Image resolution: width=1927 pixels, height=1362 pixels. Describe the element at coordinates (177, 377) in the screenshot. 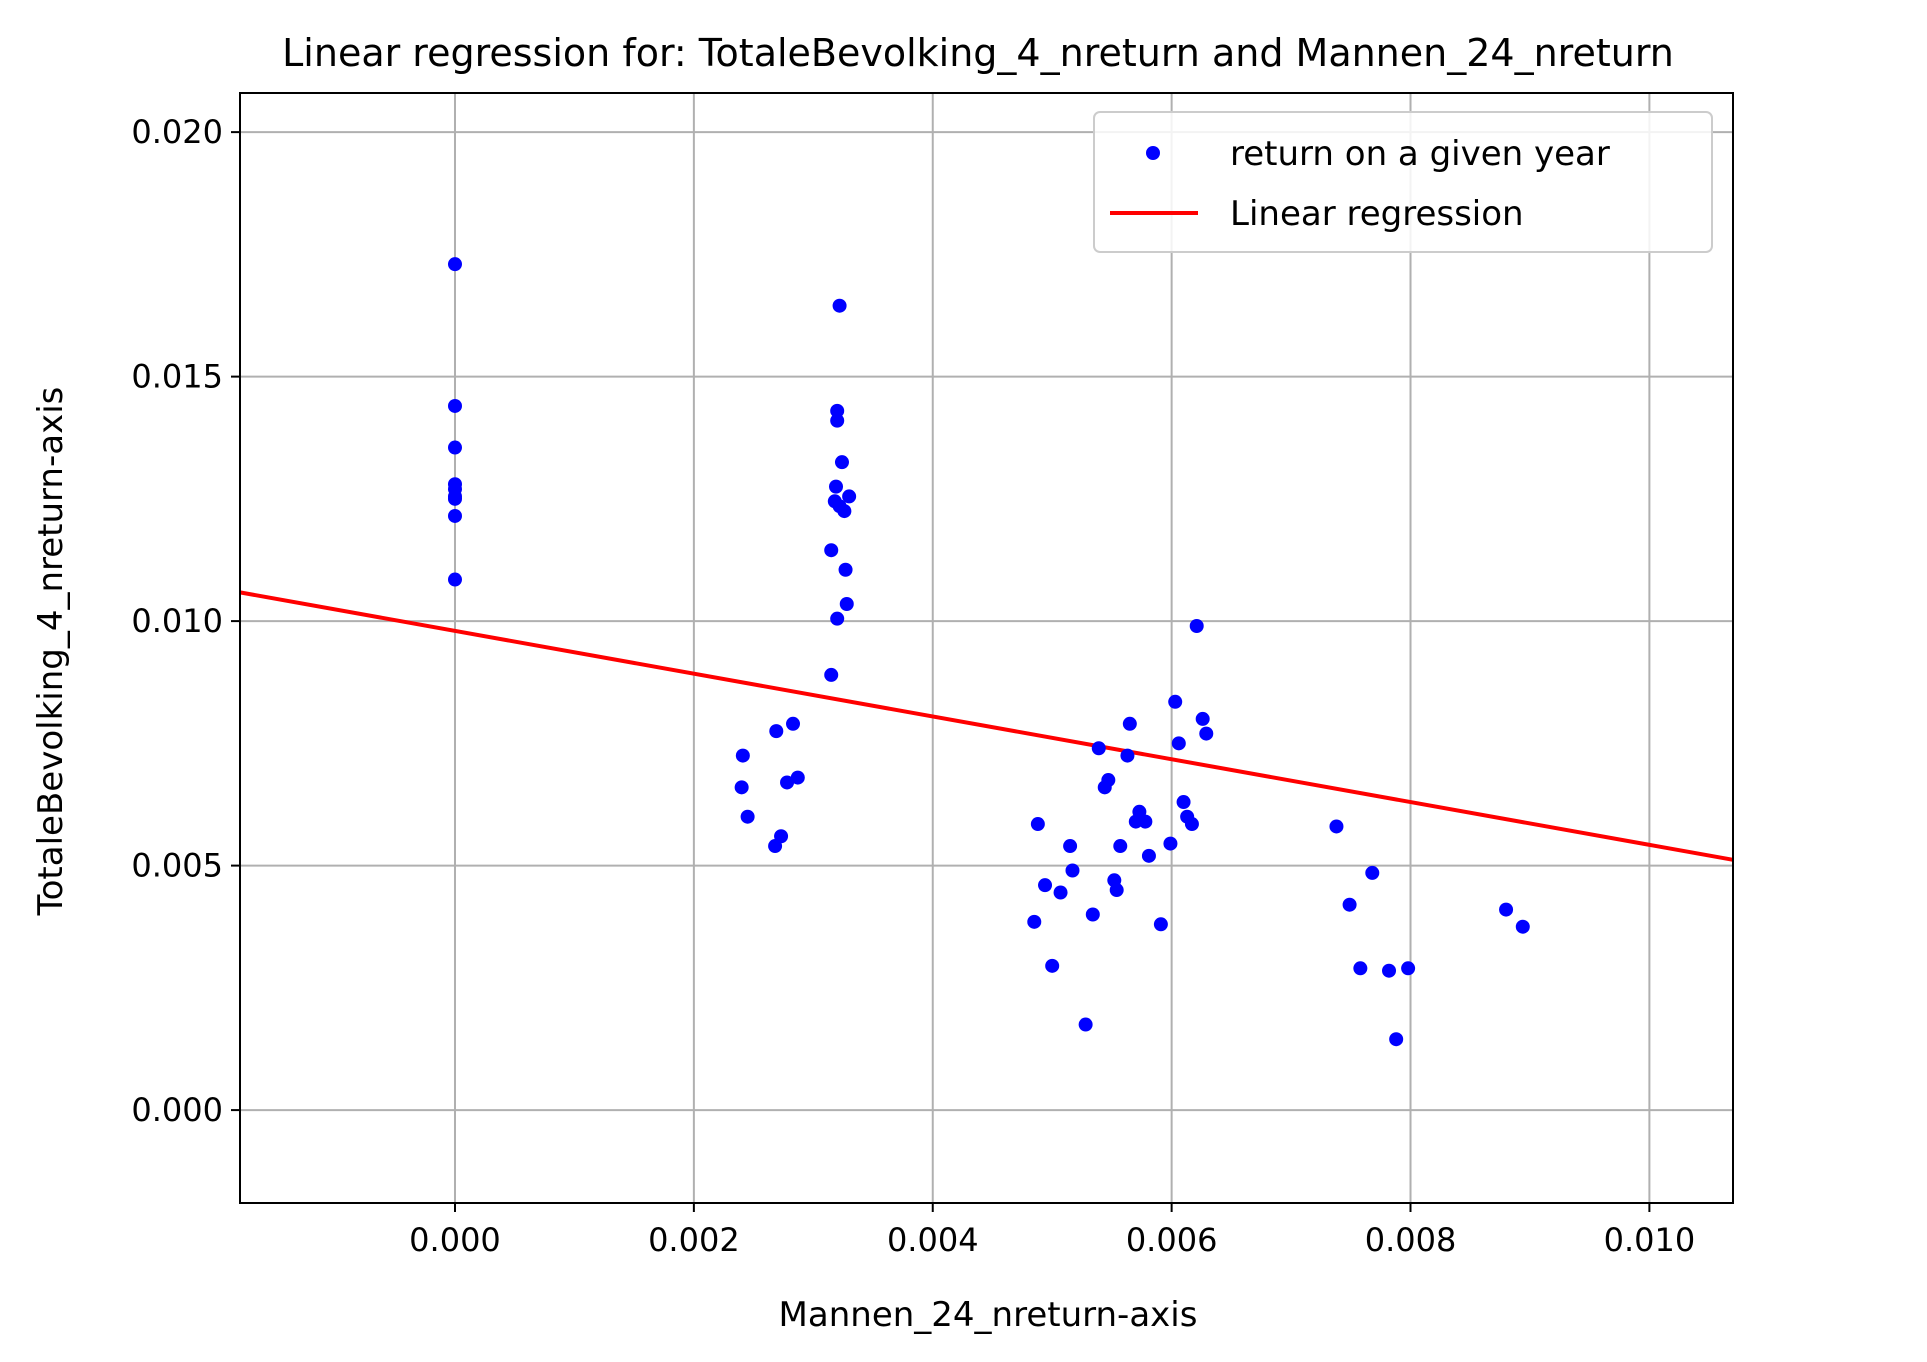

I see `y-tick-label: 0.015` at that location.